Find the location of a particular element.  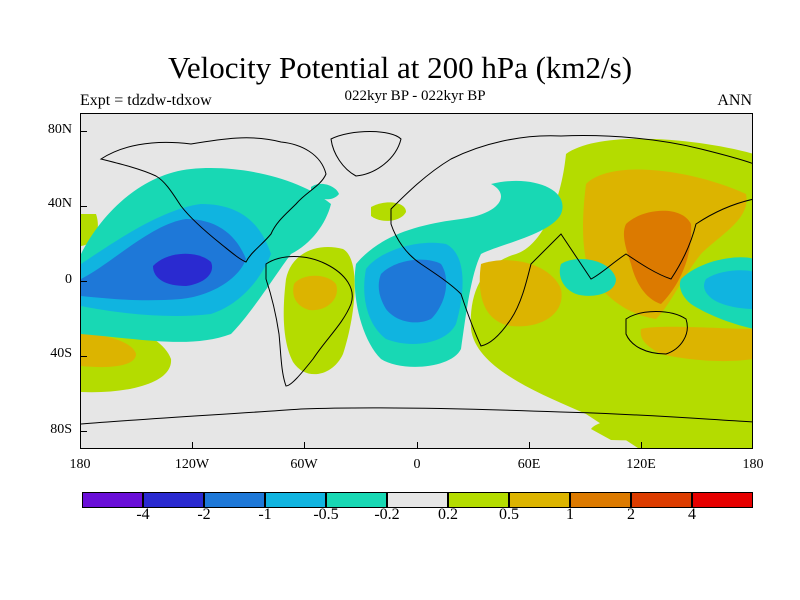

x-tick-label-60w: 60W is located at coordinates (304, 464).